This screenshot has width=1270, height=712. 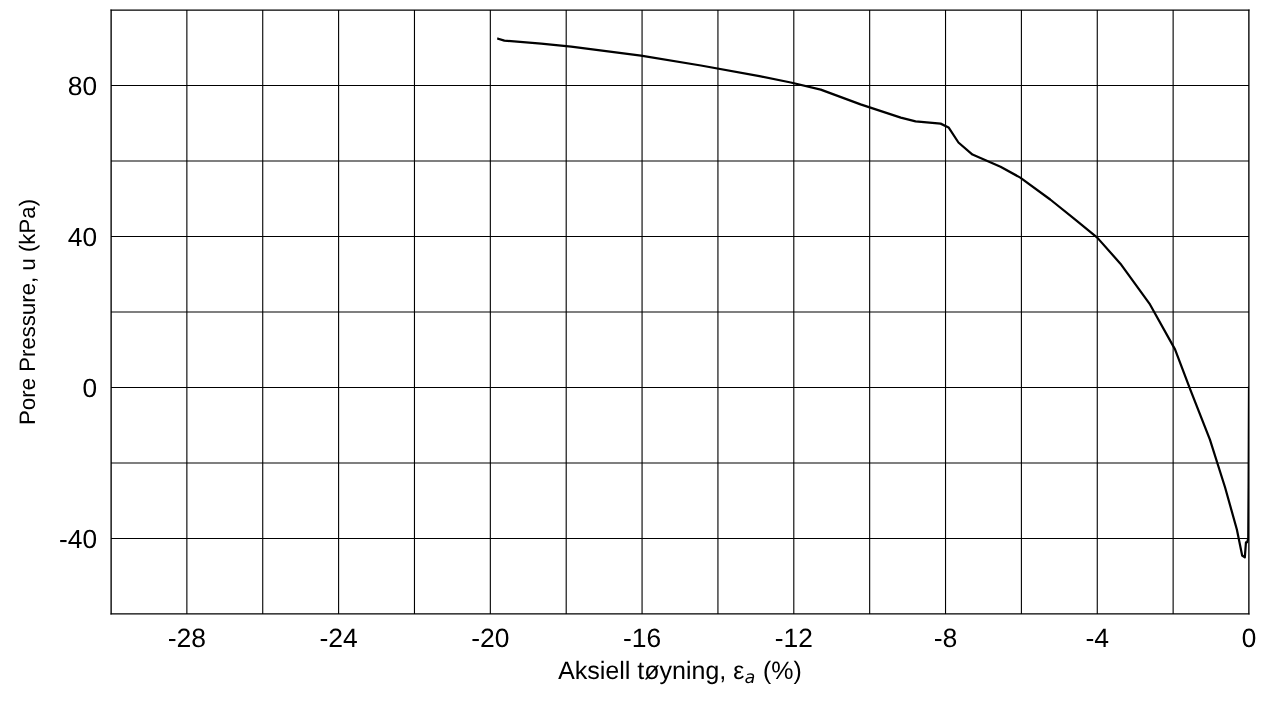 What do you see at coordinates (82, 86) in the screenshot?
I see `y-tick-label: 80` at bounding box center [82, 86].